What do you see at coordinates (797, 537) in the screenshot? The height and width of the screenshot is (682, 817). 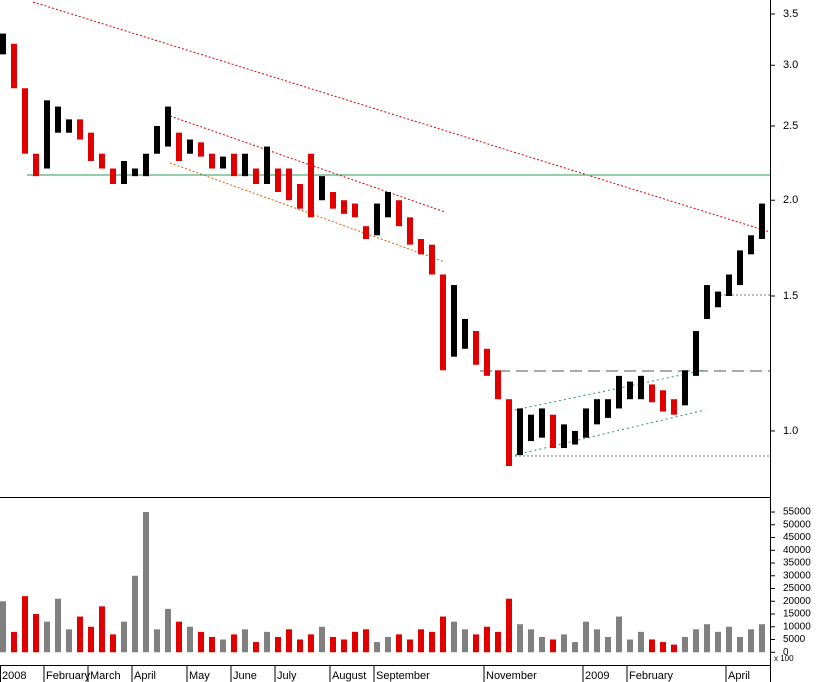 I see `y-tick-label: 45000` at bounding box center [797, 537].